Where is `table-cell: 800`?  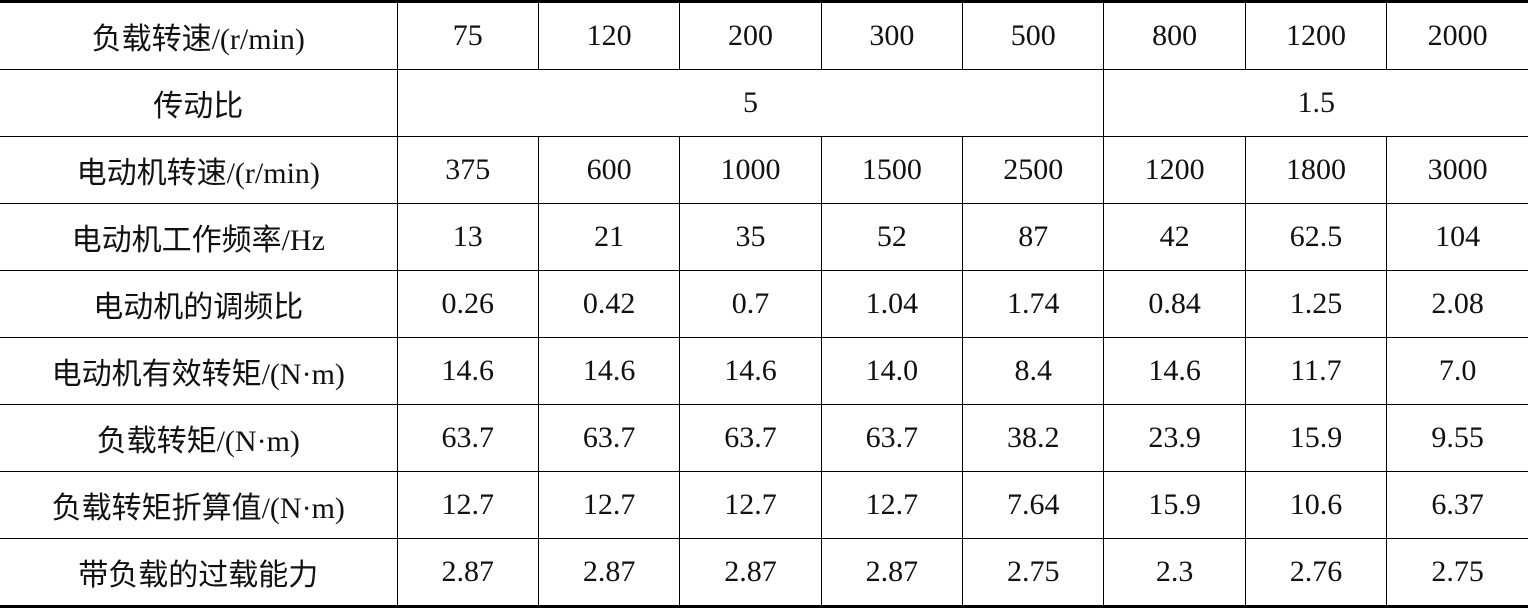
table-cell: 800 is located at coordinates (1174, 35).